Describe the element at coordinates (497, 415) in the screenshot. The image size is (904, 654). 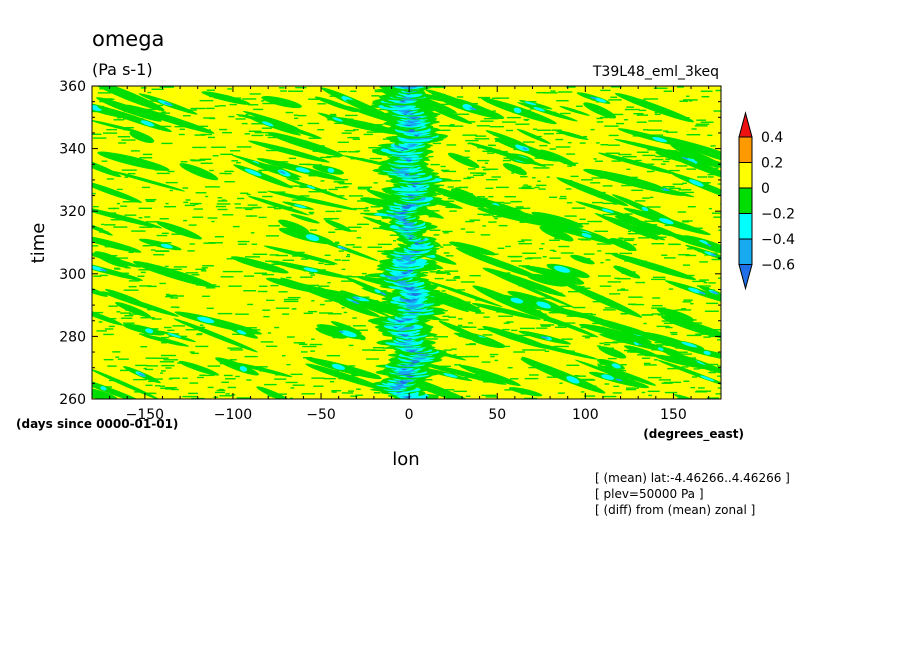
I see `x-tick-label: 50` at that location.